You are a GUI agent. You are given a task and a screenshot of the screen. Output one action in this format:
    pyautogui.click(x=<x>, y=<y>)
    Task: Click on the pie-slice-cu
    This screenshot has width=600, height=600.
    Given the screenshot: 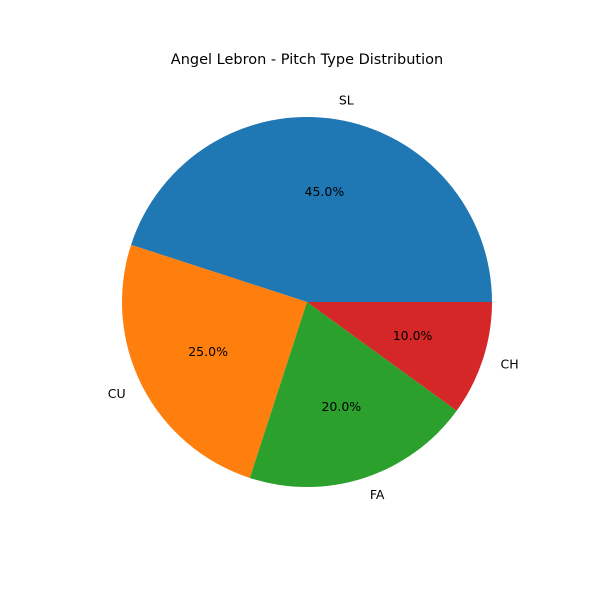 What is the action you would take?
    pyautogui.click(x=214, y=361)
    